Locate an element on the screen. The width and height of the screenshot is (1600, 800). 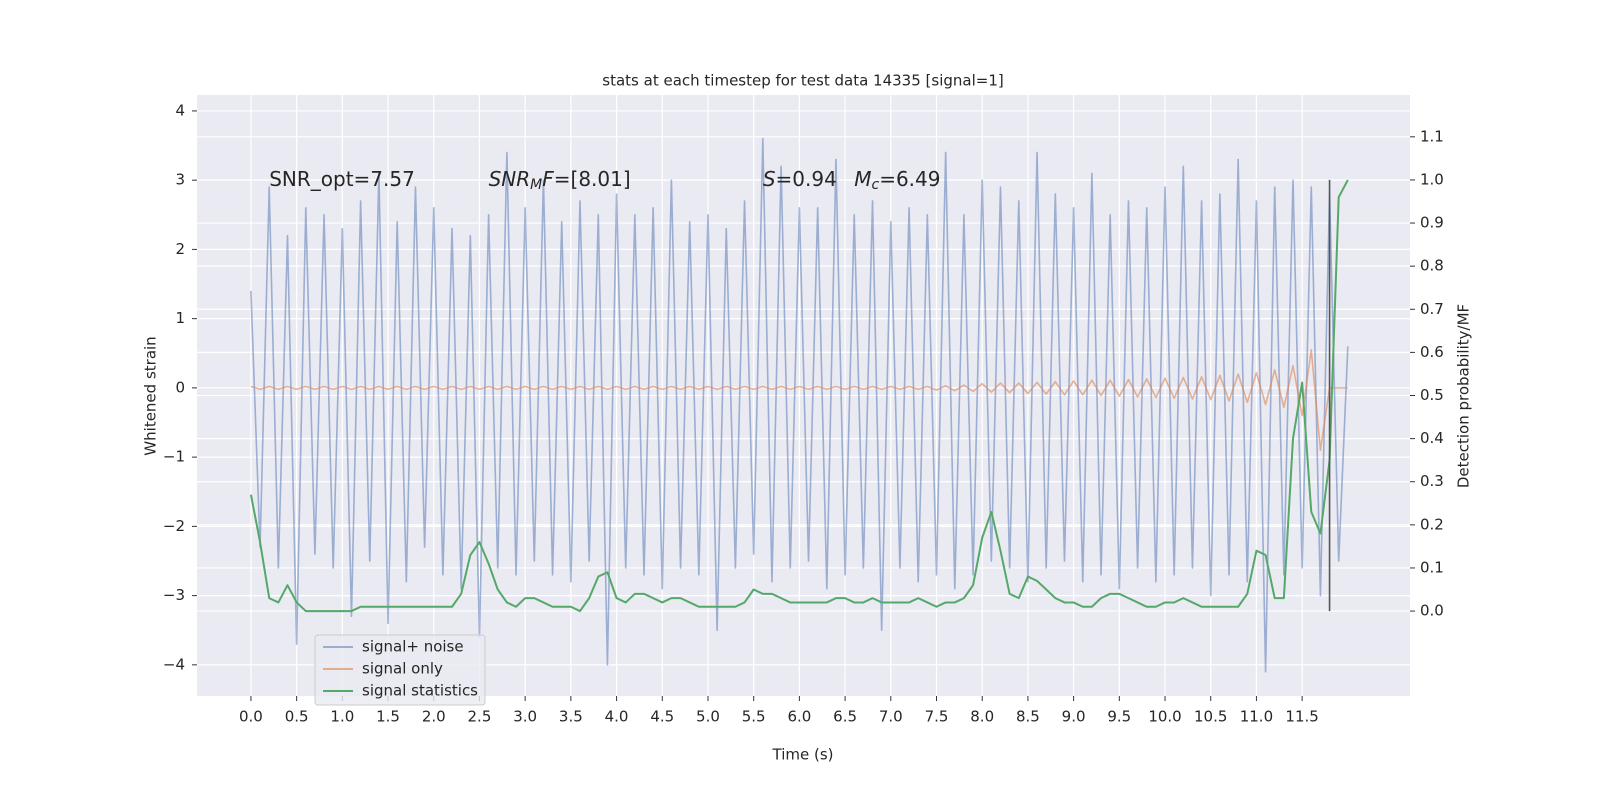
legend-label: signal statistics is located at coordinates (420, 691).